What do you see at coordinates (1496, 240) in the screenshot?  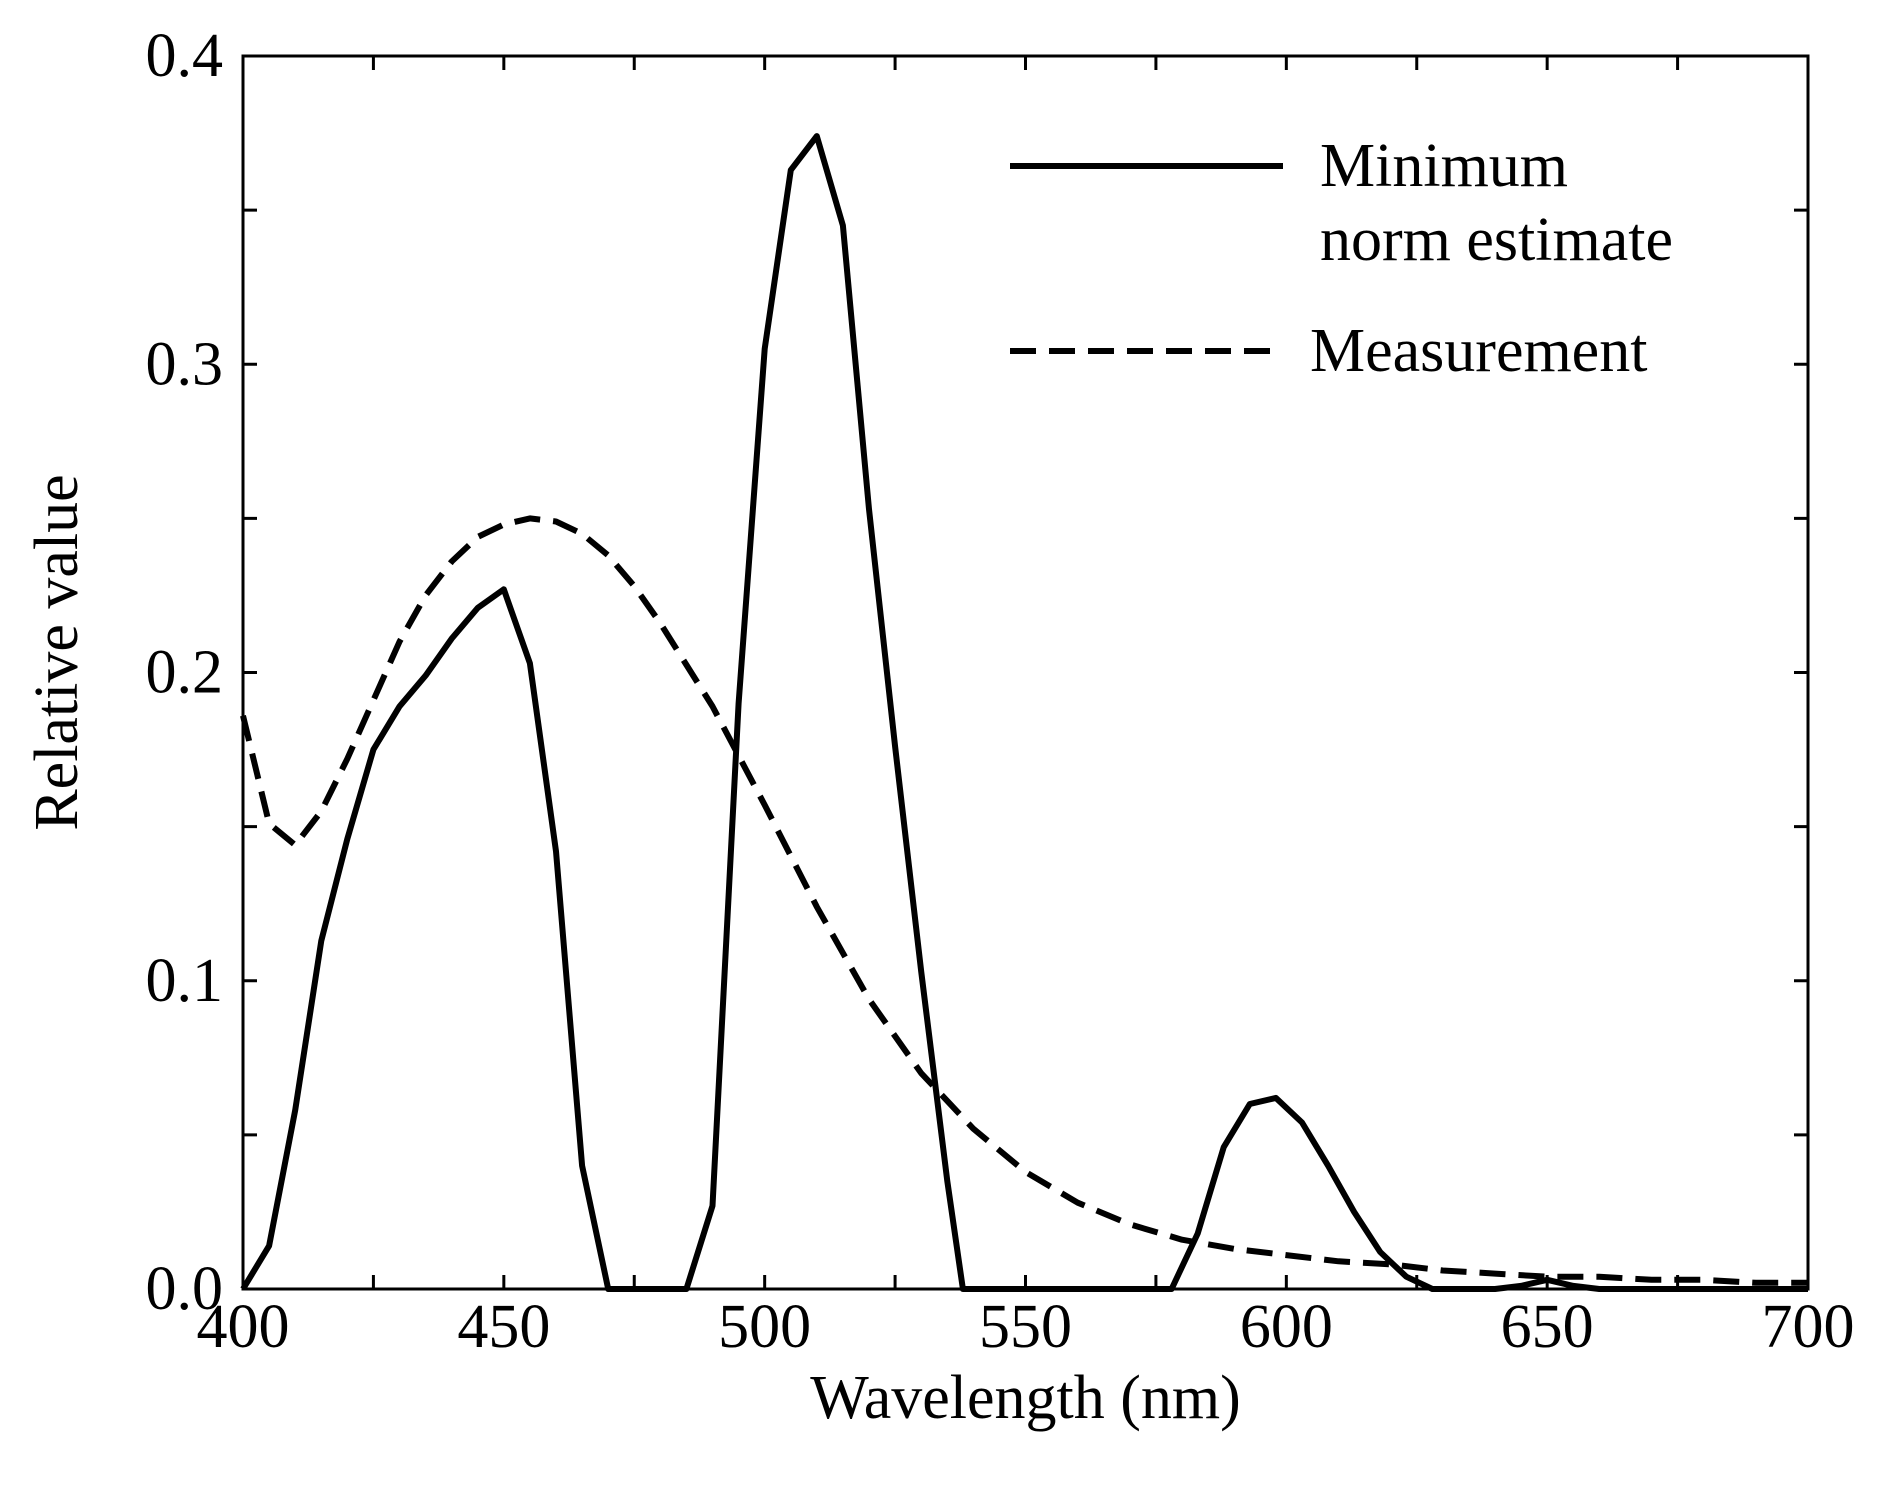 I see `legend-label: norm estimate` at bounding box center [1496, 240].